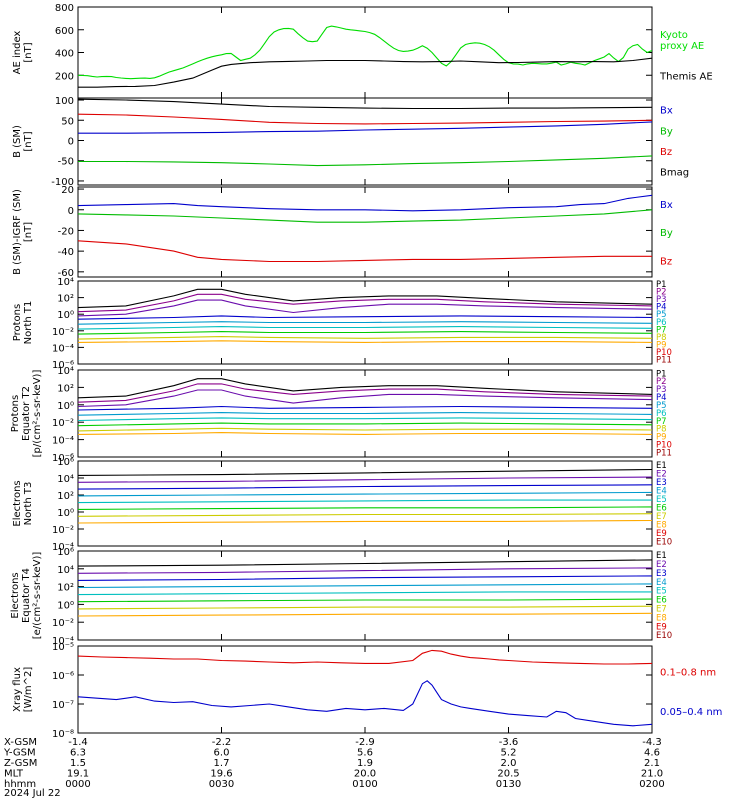  I want to click on y-tick-label: -40, so click(66, 252).